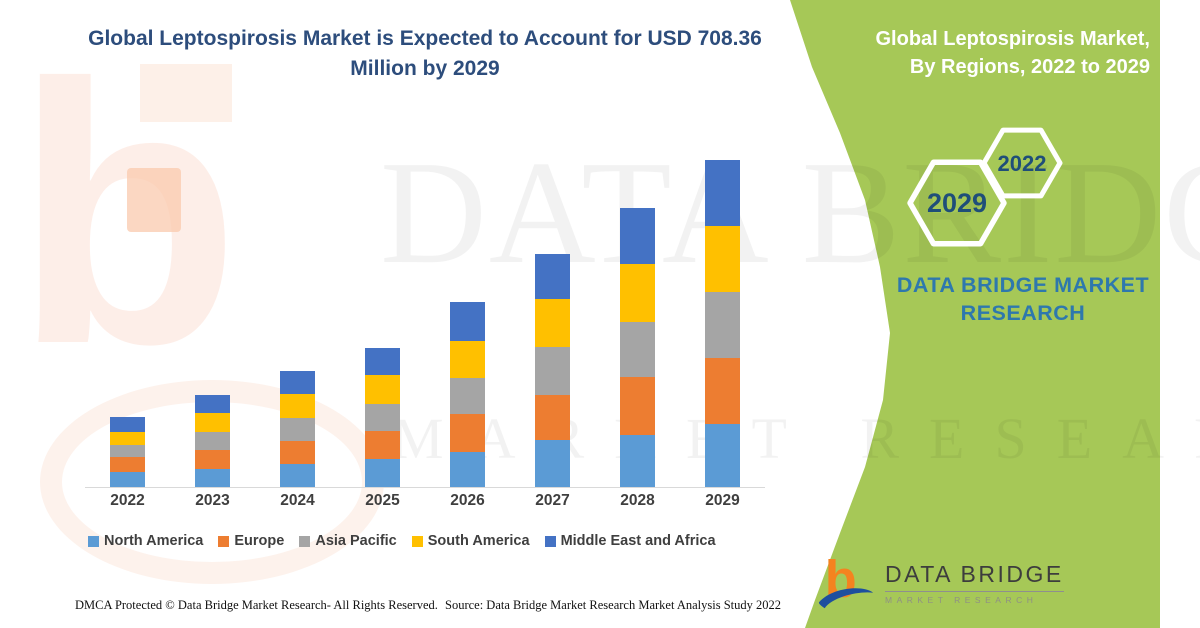 The width and height of the screenshot is (1200, 628). I want to click on bar-segment-2029-europe, so click(722, 390).